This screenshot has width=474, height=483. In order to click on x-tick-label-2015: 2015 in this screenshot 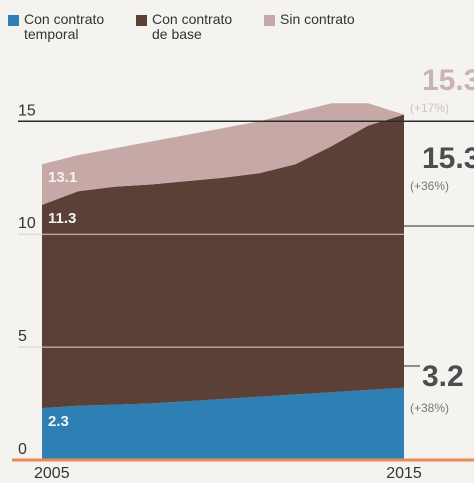, I will do `click(404, 473)`.